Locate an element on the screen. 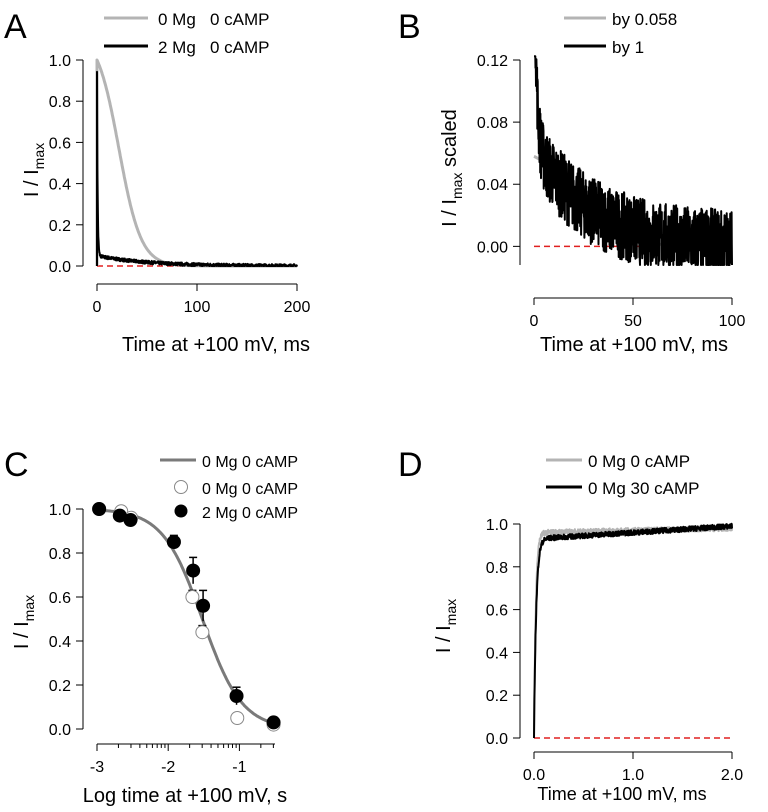 The image size is (768, 812). panel-c-plot: 0.0 0.2 0.4 0.6 0.8 1.0 -3 -2 -1 is located at coordinates (165, 639).